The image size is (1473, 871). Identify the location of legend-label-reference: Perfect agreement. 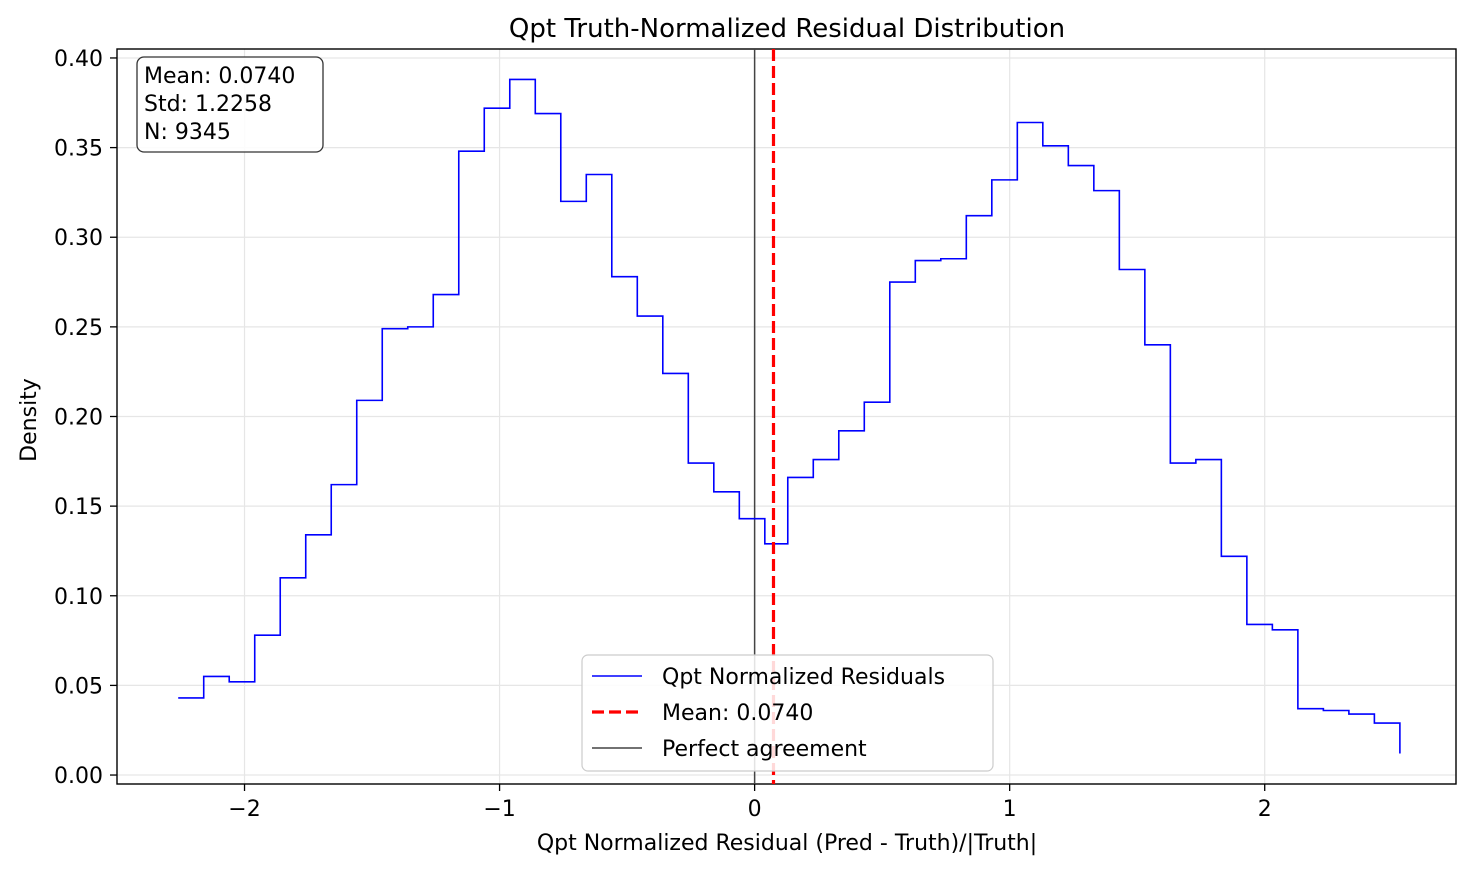
(764, 749).